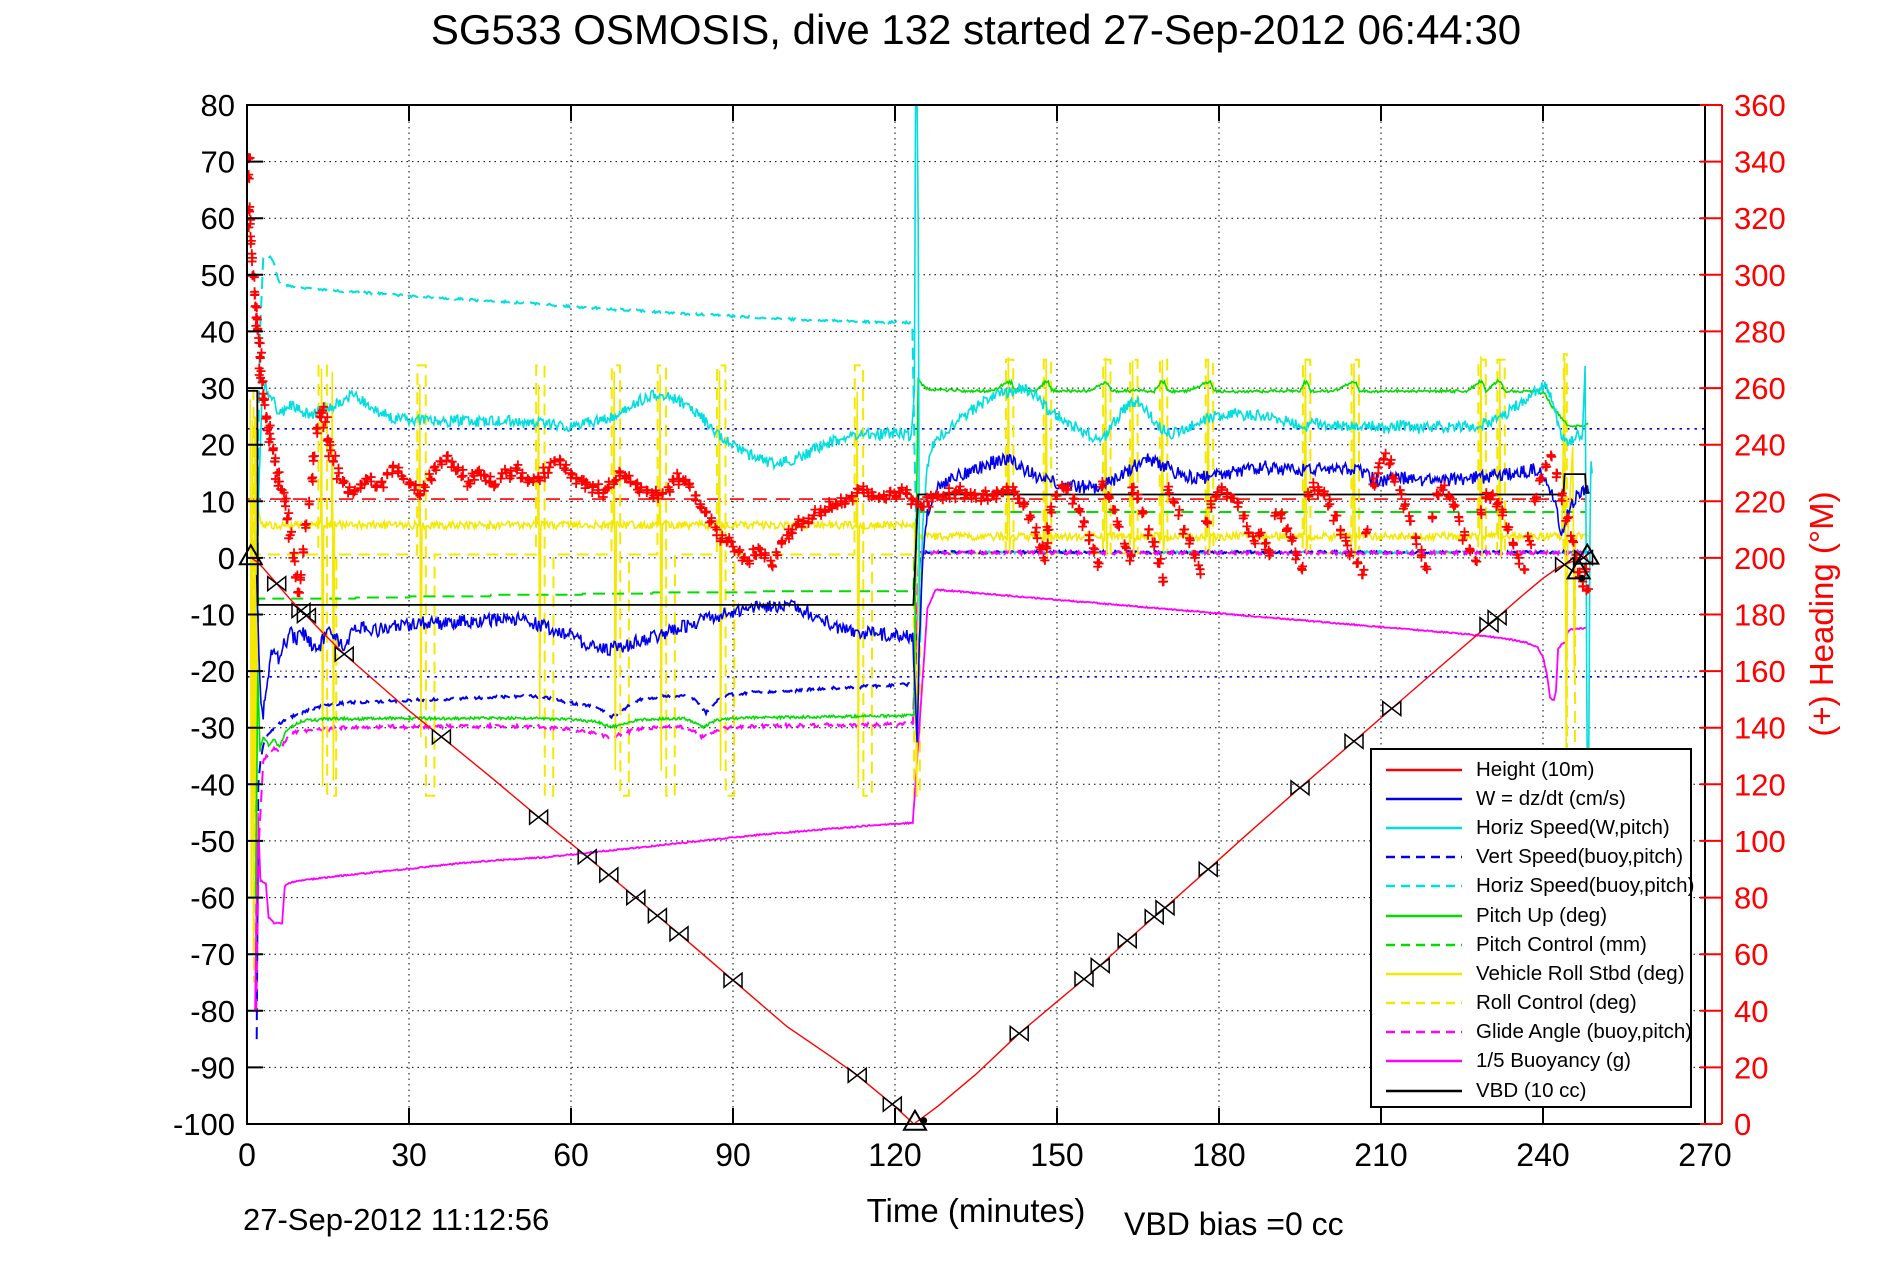  What do you see at coordinates (1760, 501) in the screenshot?
I see `y-tick-label-right: 220` at bounding box center [1760, 501].